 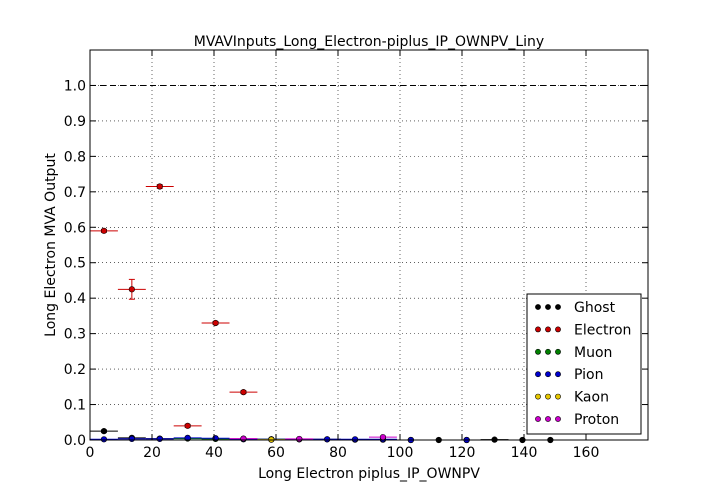 What do you see at coordinates (75, 264) in the screenshot?
I see `y-tick-label: 0.5` at bounding box center [75, 264].